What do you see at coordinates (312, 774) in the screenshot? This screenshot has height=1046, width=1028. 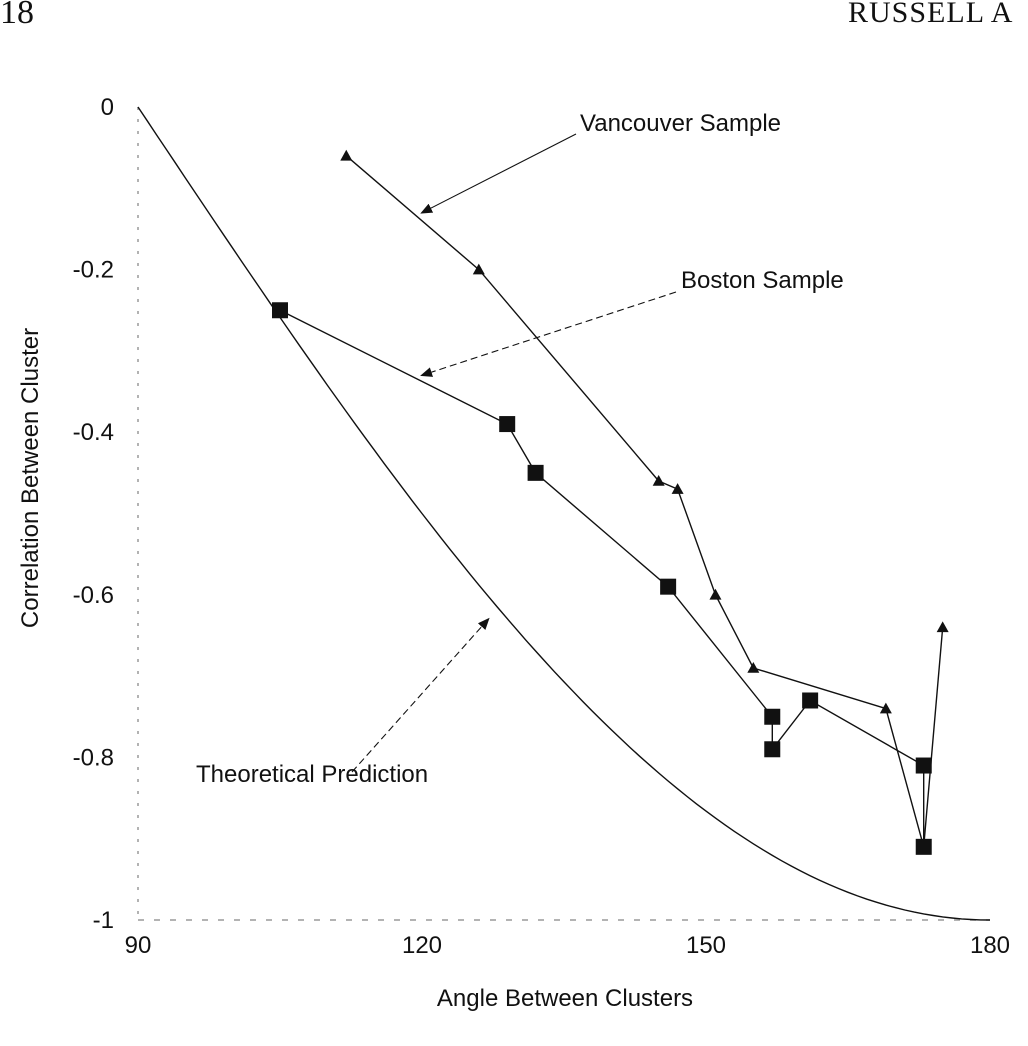 I see `annotation-label: Theoretical Prediction` at bounding box center [312, 774].